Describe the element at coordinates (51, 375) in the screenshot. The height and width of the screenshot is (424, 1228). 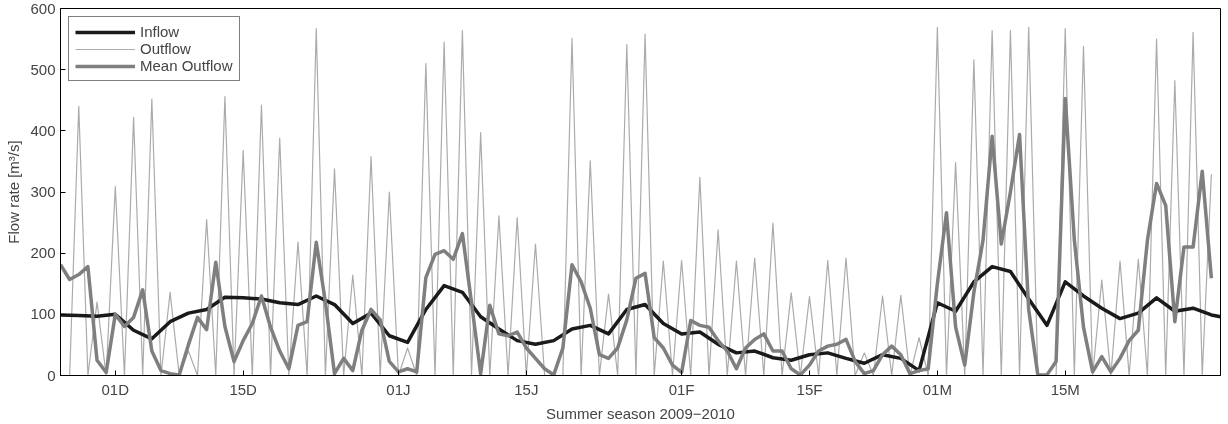
I see `y-tick-label: 0` at that location.